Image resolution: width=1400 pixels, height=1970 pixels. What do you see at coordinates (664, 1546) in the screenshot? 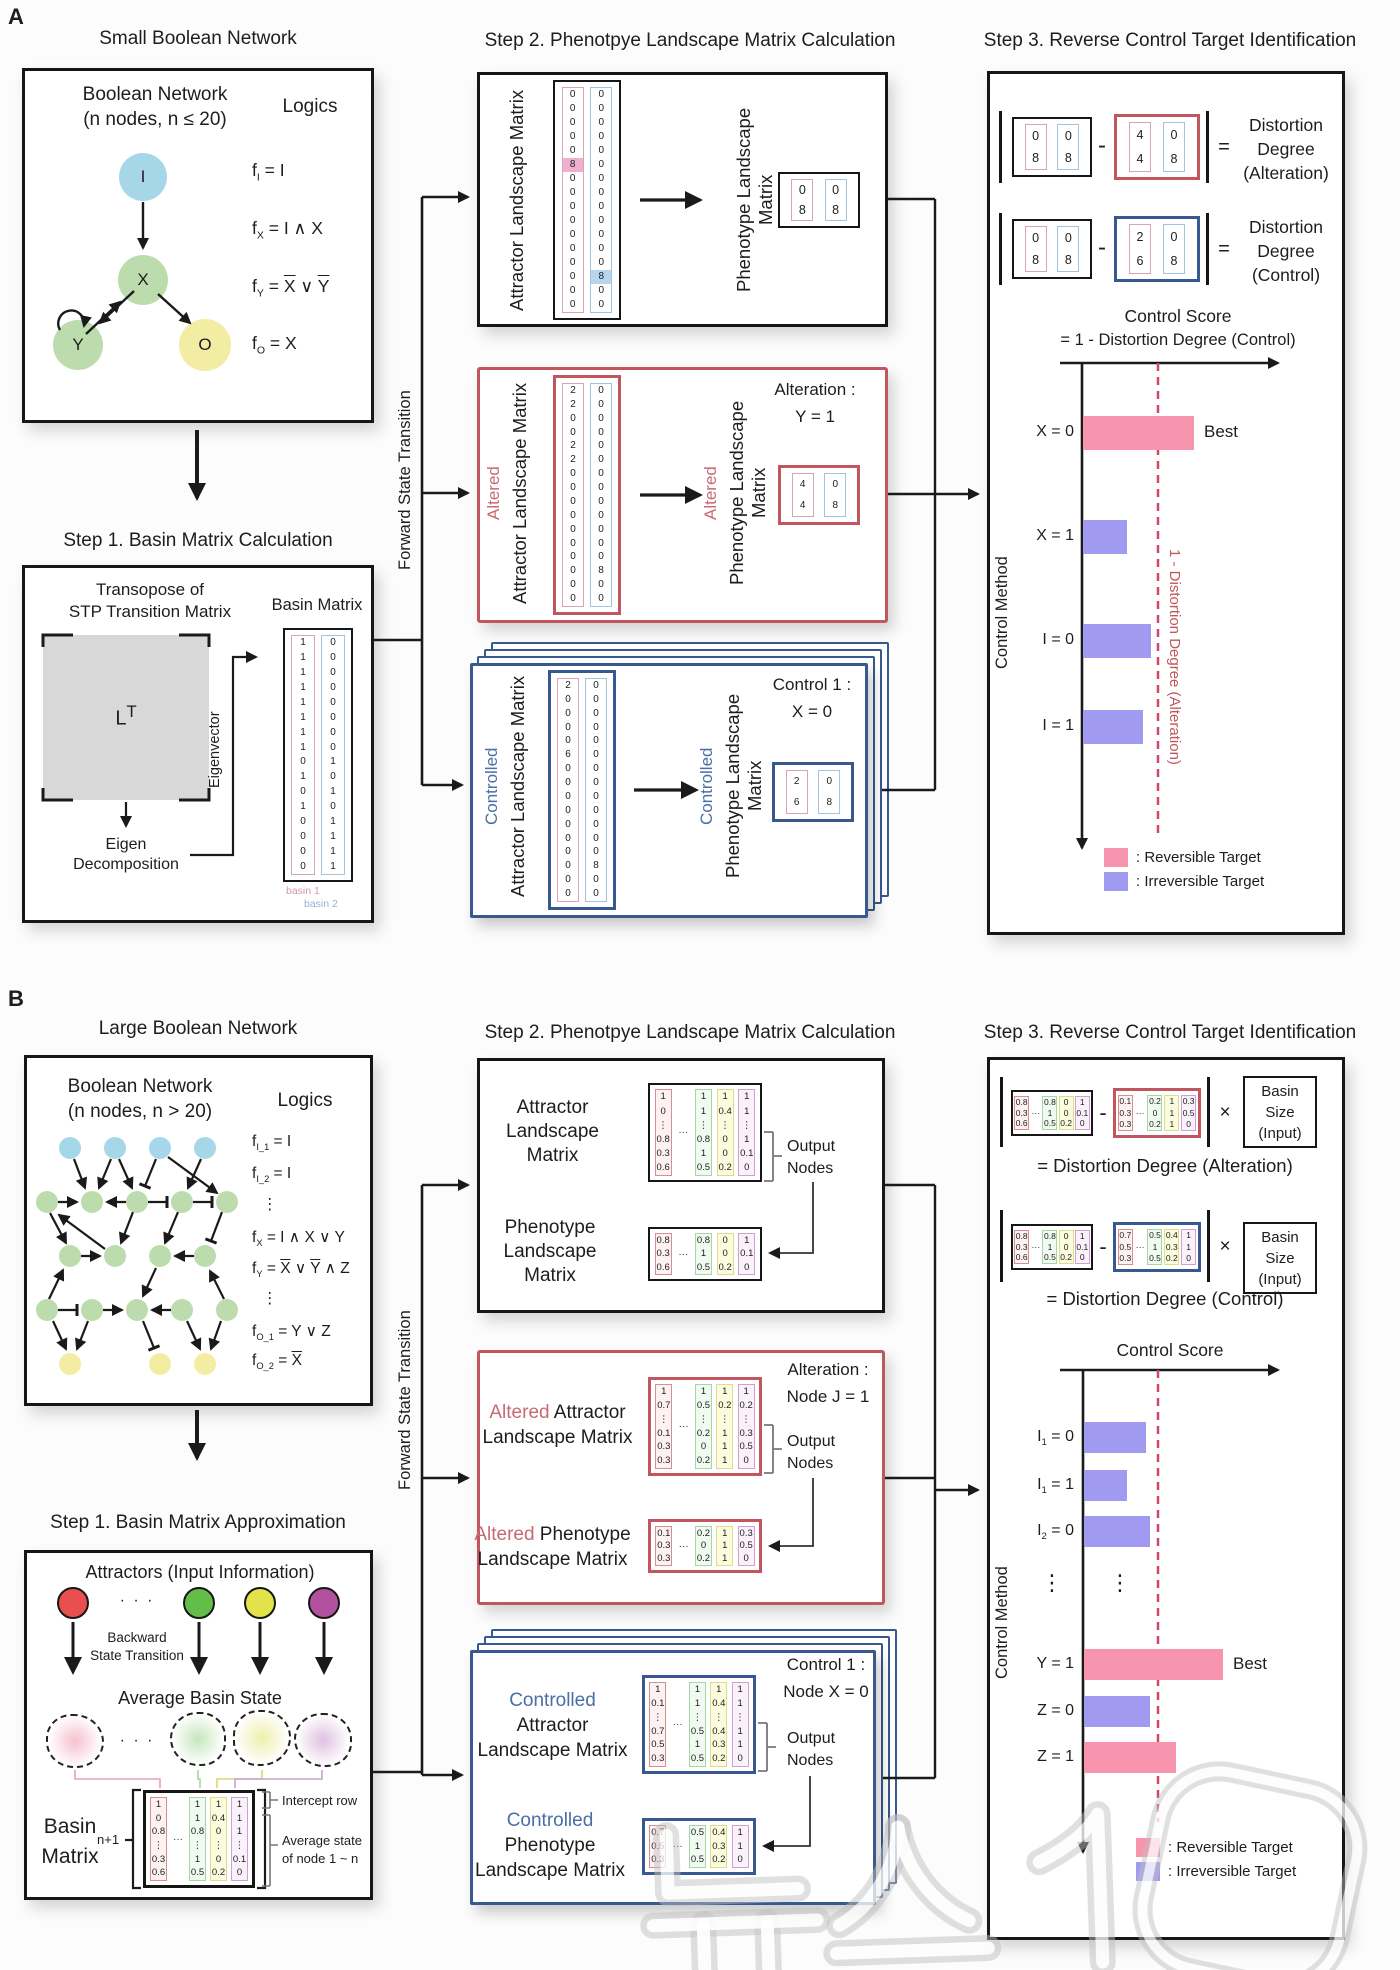
I see `matrix-column: 0.1 0.3 0.3` at bounding box center [664, 1546].